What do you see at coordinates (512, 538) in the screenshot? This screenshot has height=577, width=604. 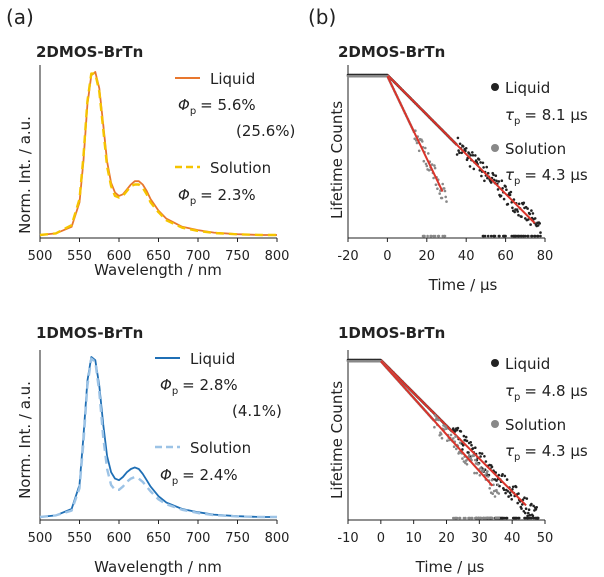 I see `x-tick-label: 40` at bounding box center [512, 538].